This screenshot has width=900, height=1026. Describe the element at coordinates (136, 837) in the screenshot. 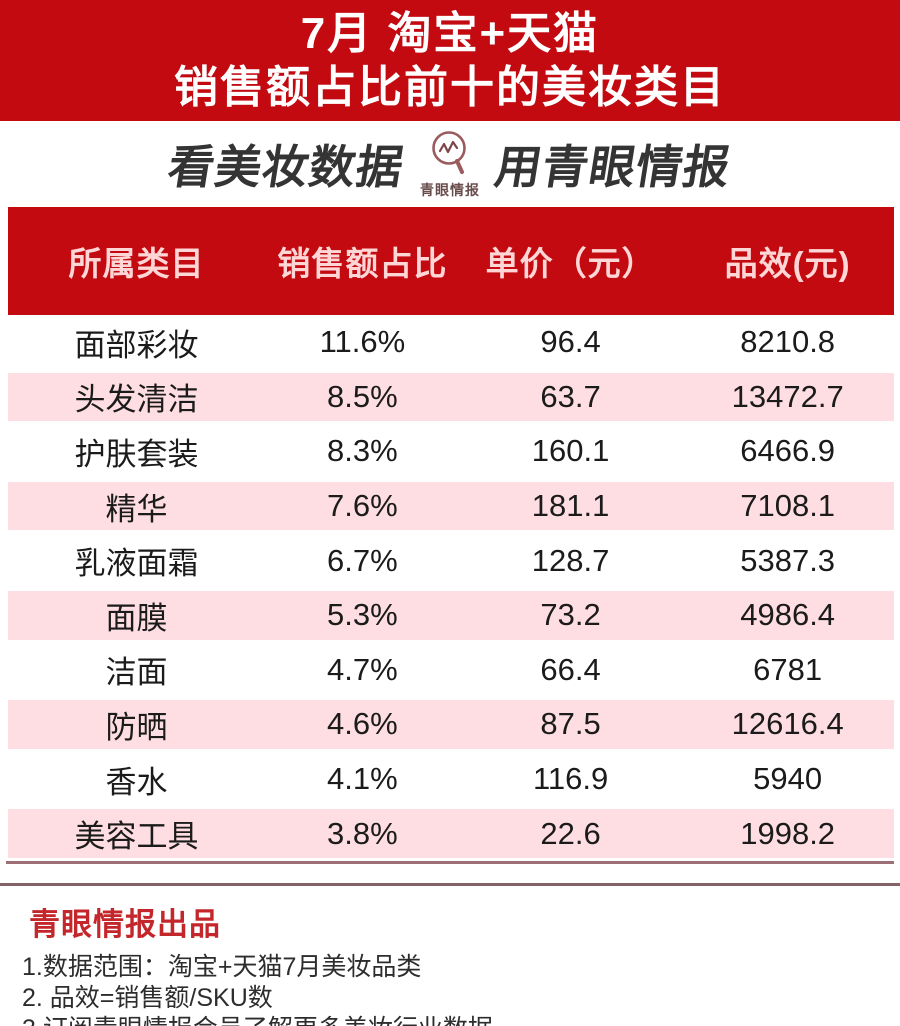

I see `cell-category: 美容工具` at that location.